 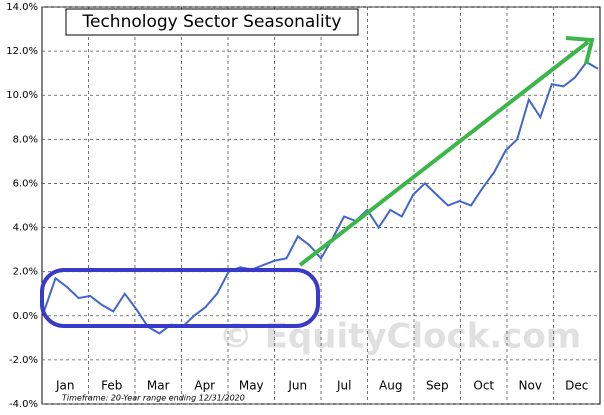 What do you see at coordinates (22, 7) in the screenshot?
I see `y-tick-label: 14.0%` at bounding box center [22, 7].